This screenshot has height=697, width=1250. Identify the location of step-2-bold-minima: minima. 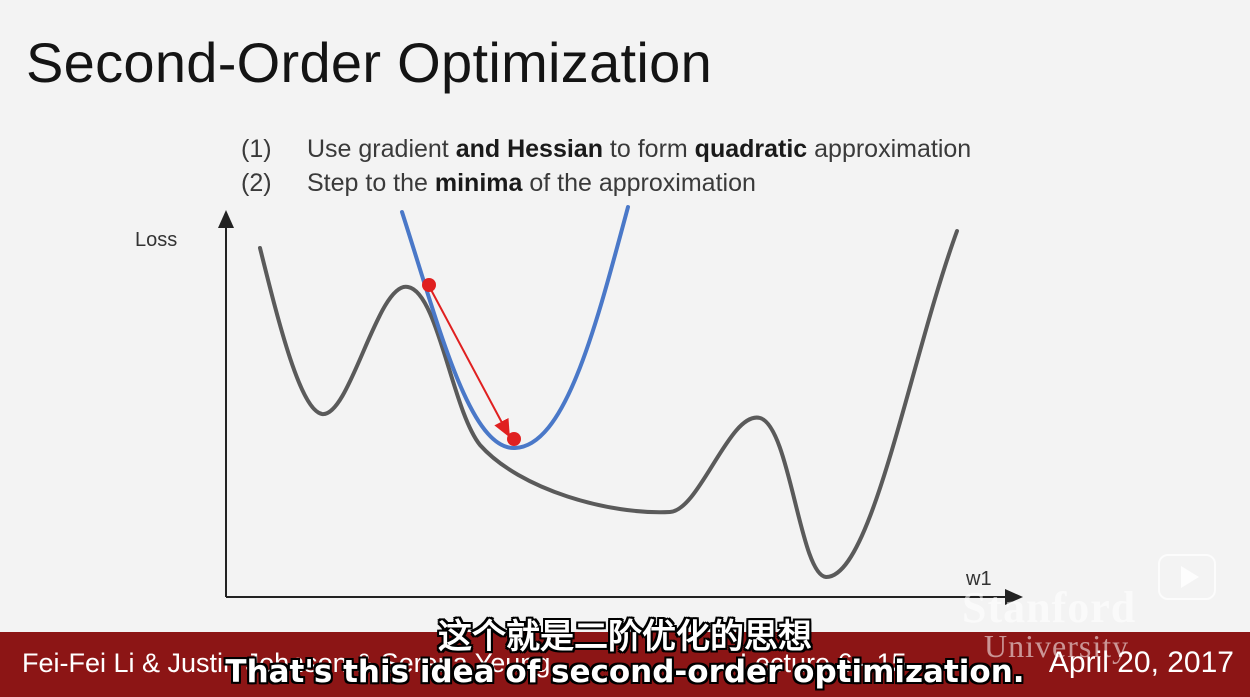
(478, 183).